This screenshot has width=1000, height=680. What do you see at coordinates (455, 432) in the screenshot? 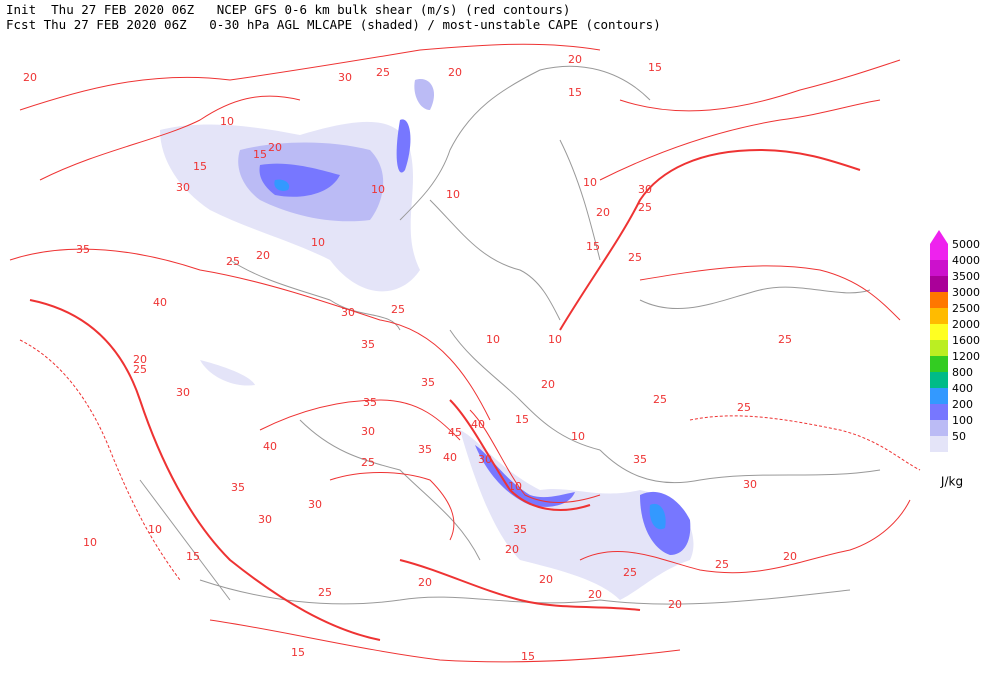
I see `contour-label: 45` at bounding box center [455, 432].